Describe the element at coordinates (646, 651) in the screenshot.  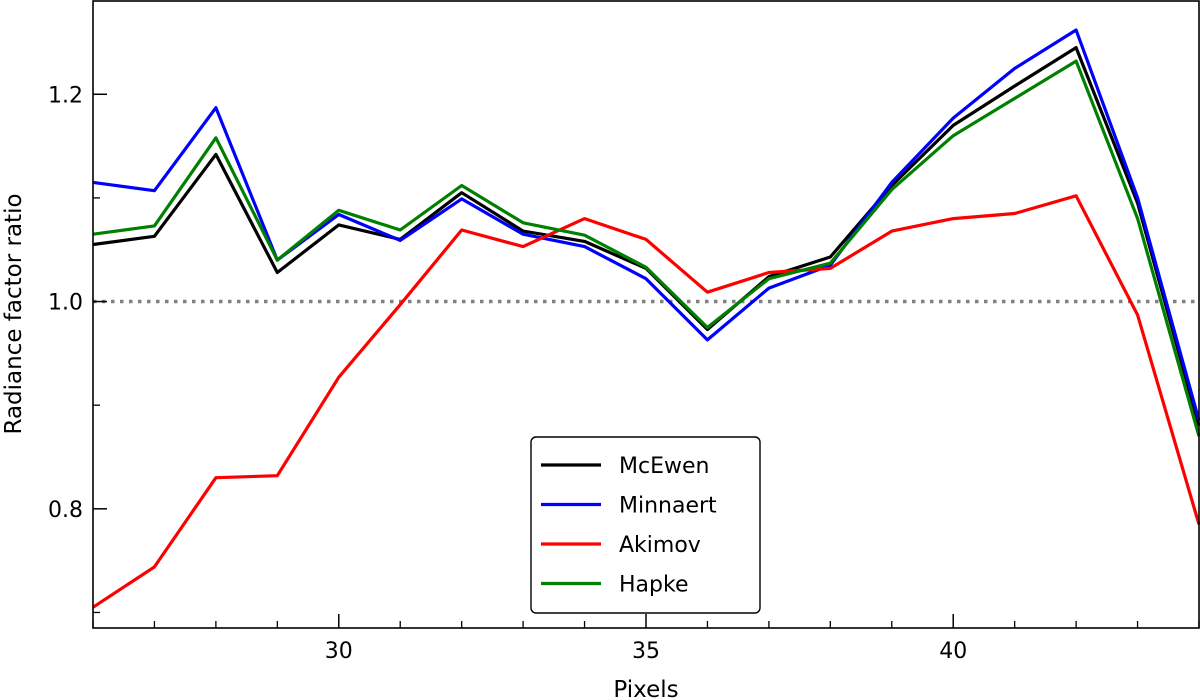
I see `x-tick-label: 35` at that location.